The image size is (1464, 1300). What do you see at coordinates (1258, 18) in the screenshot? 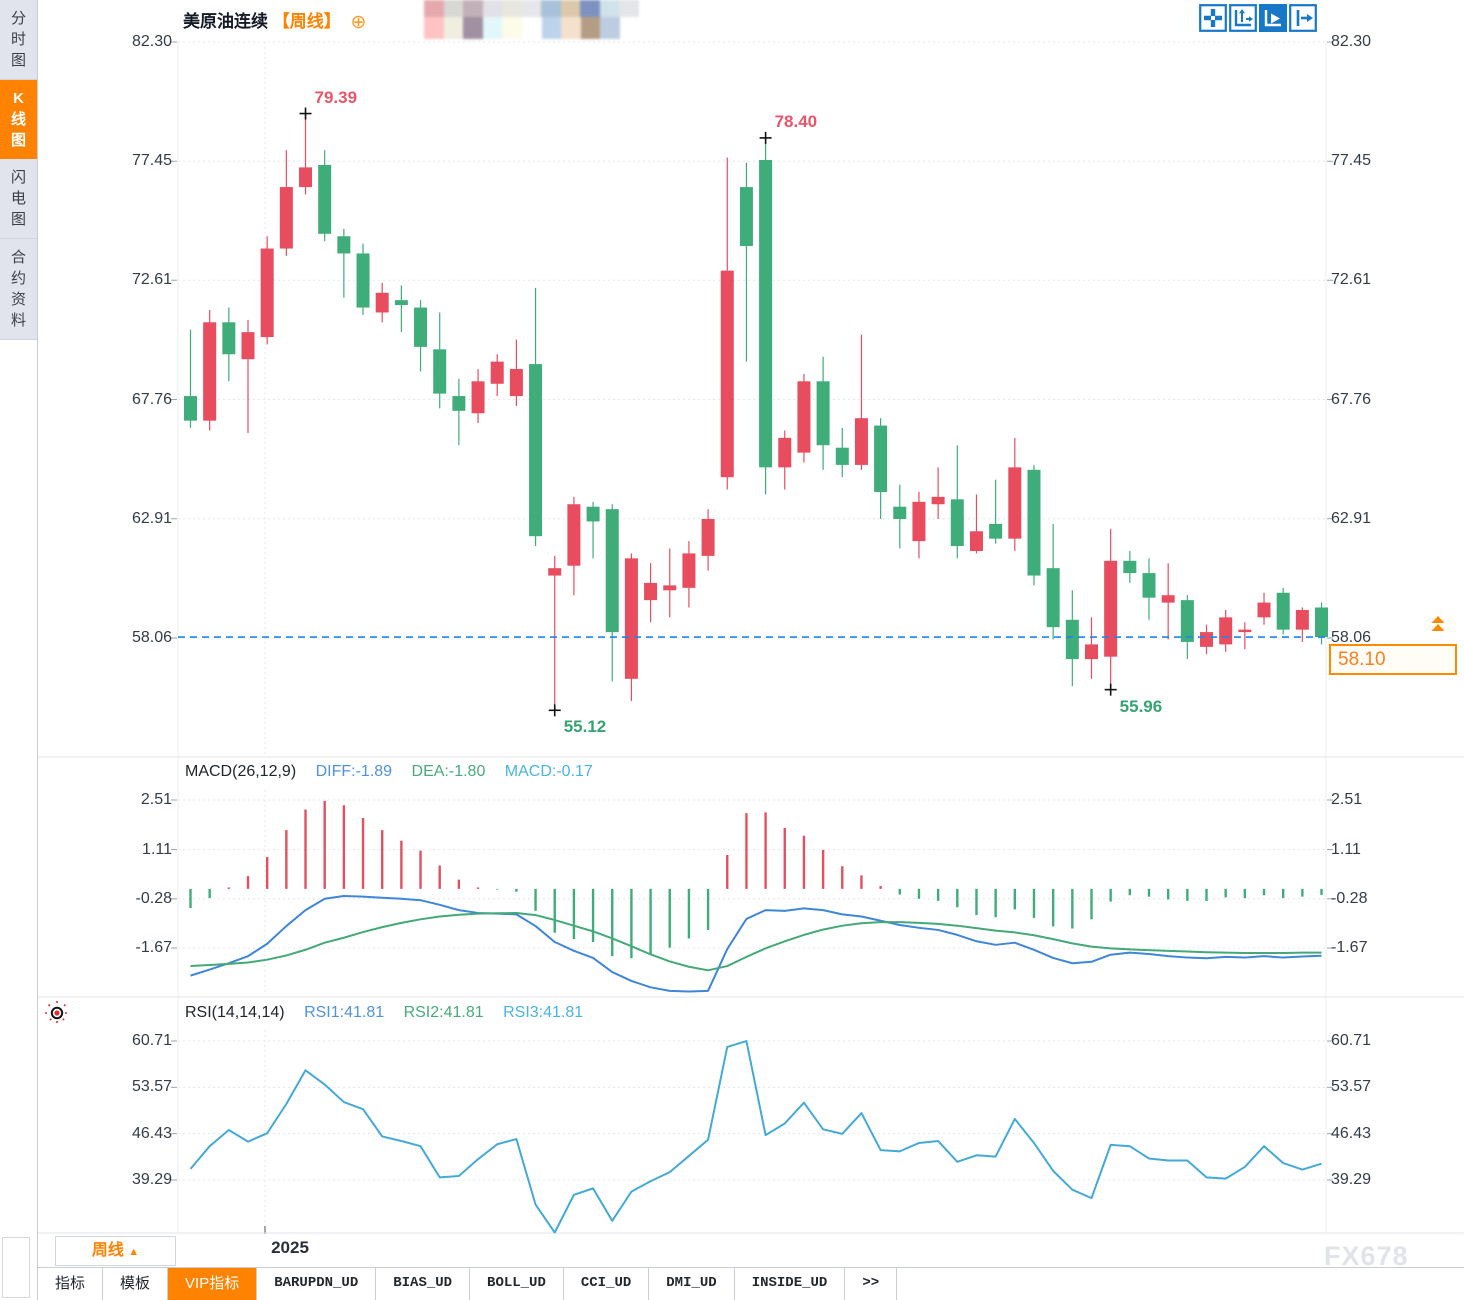
I see `chart-toolbar` at bounding box center [1258, 18].